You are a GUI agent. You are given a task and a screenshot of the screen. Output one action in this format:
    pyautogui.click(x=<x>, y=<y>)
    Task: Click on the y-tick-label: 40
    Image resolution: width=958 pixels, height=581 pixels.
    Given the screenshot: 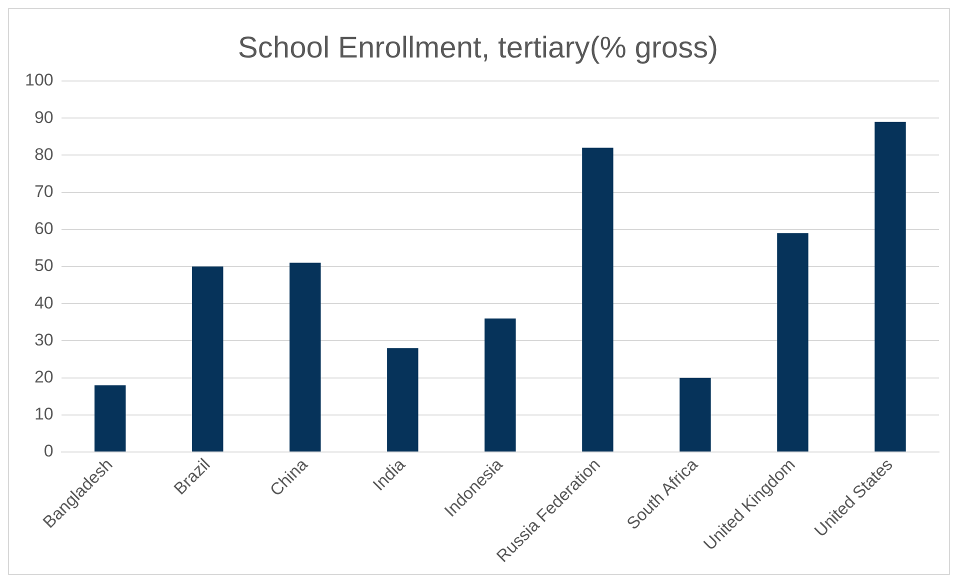 What is the action you would take?
    pyautogui.click(x=44, y=302)
    